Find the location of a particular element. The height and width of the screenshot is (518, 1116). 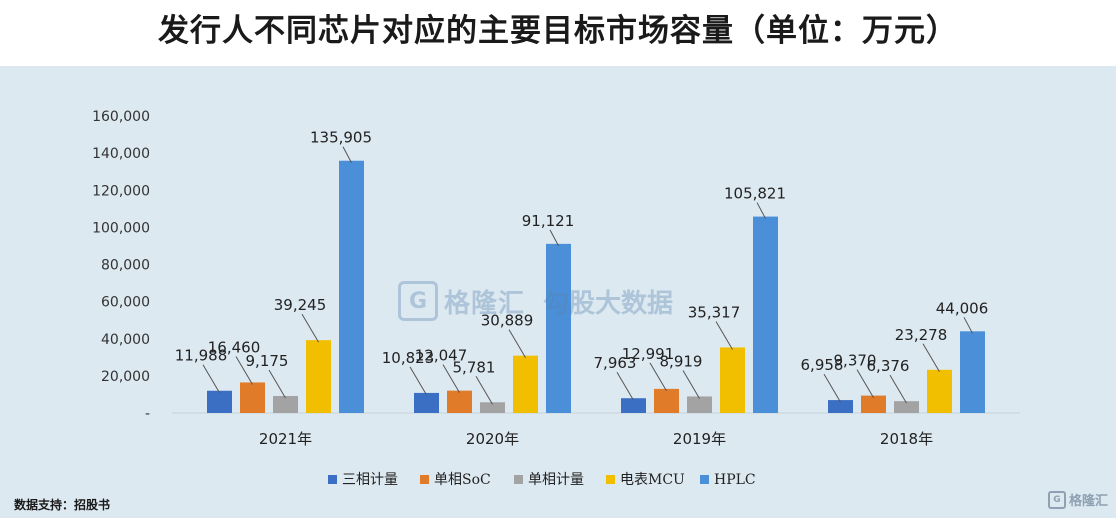

data-label: 105,821 is located at coordinates (755, 194).